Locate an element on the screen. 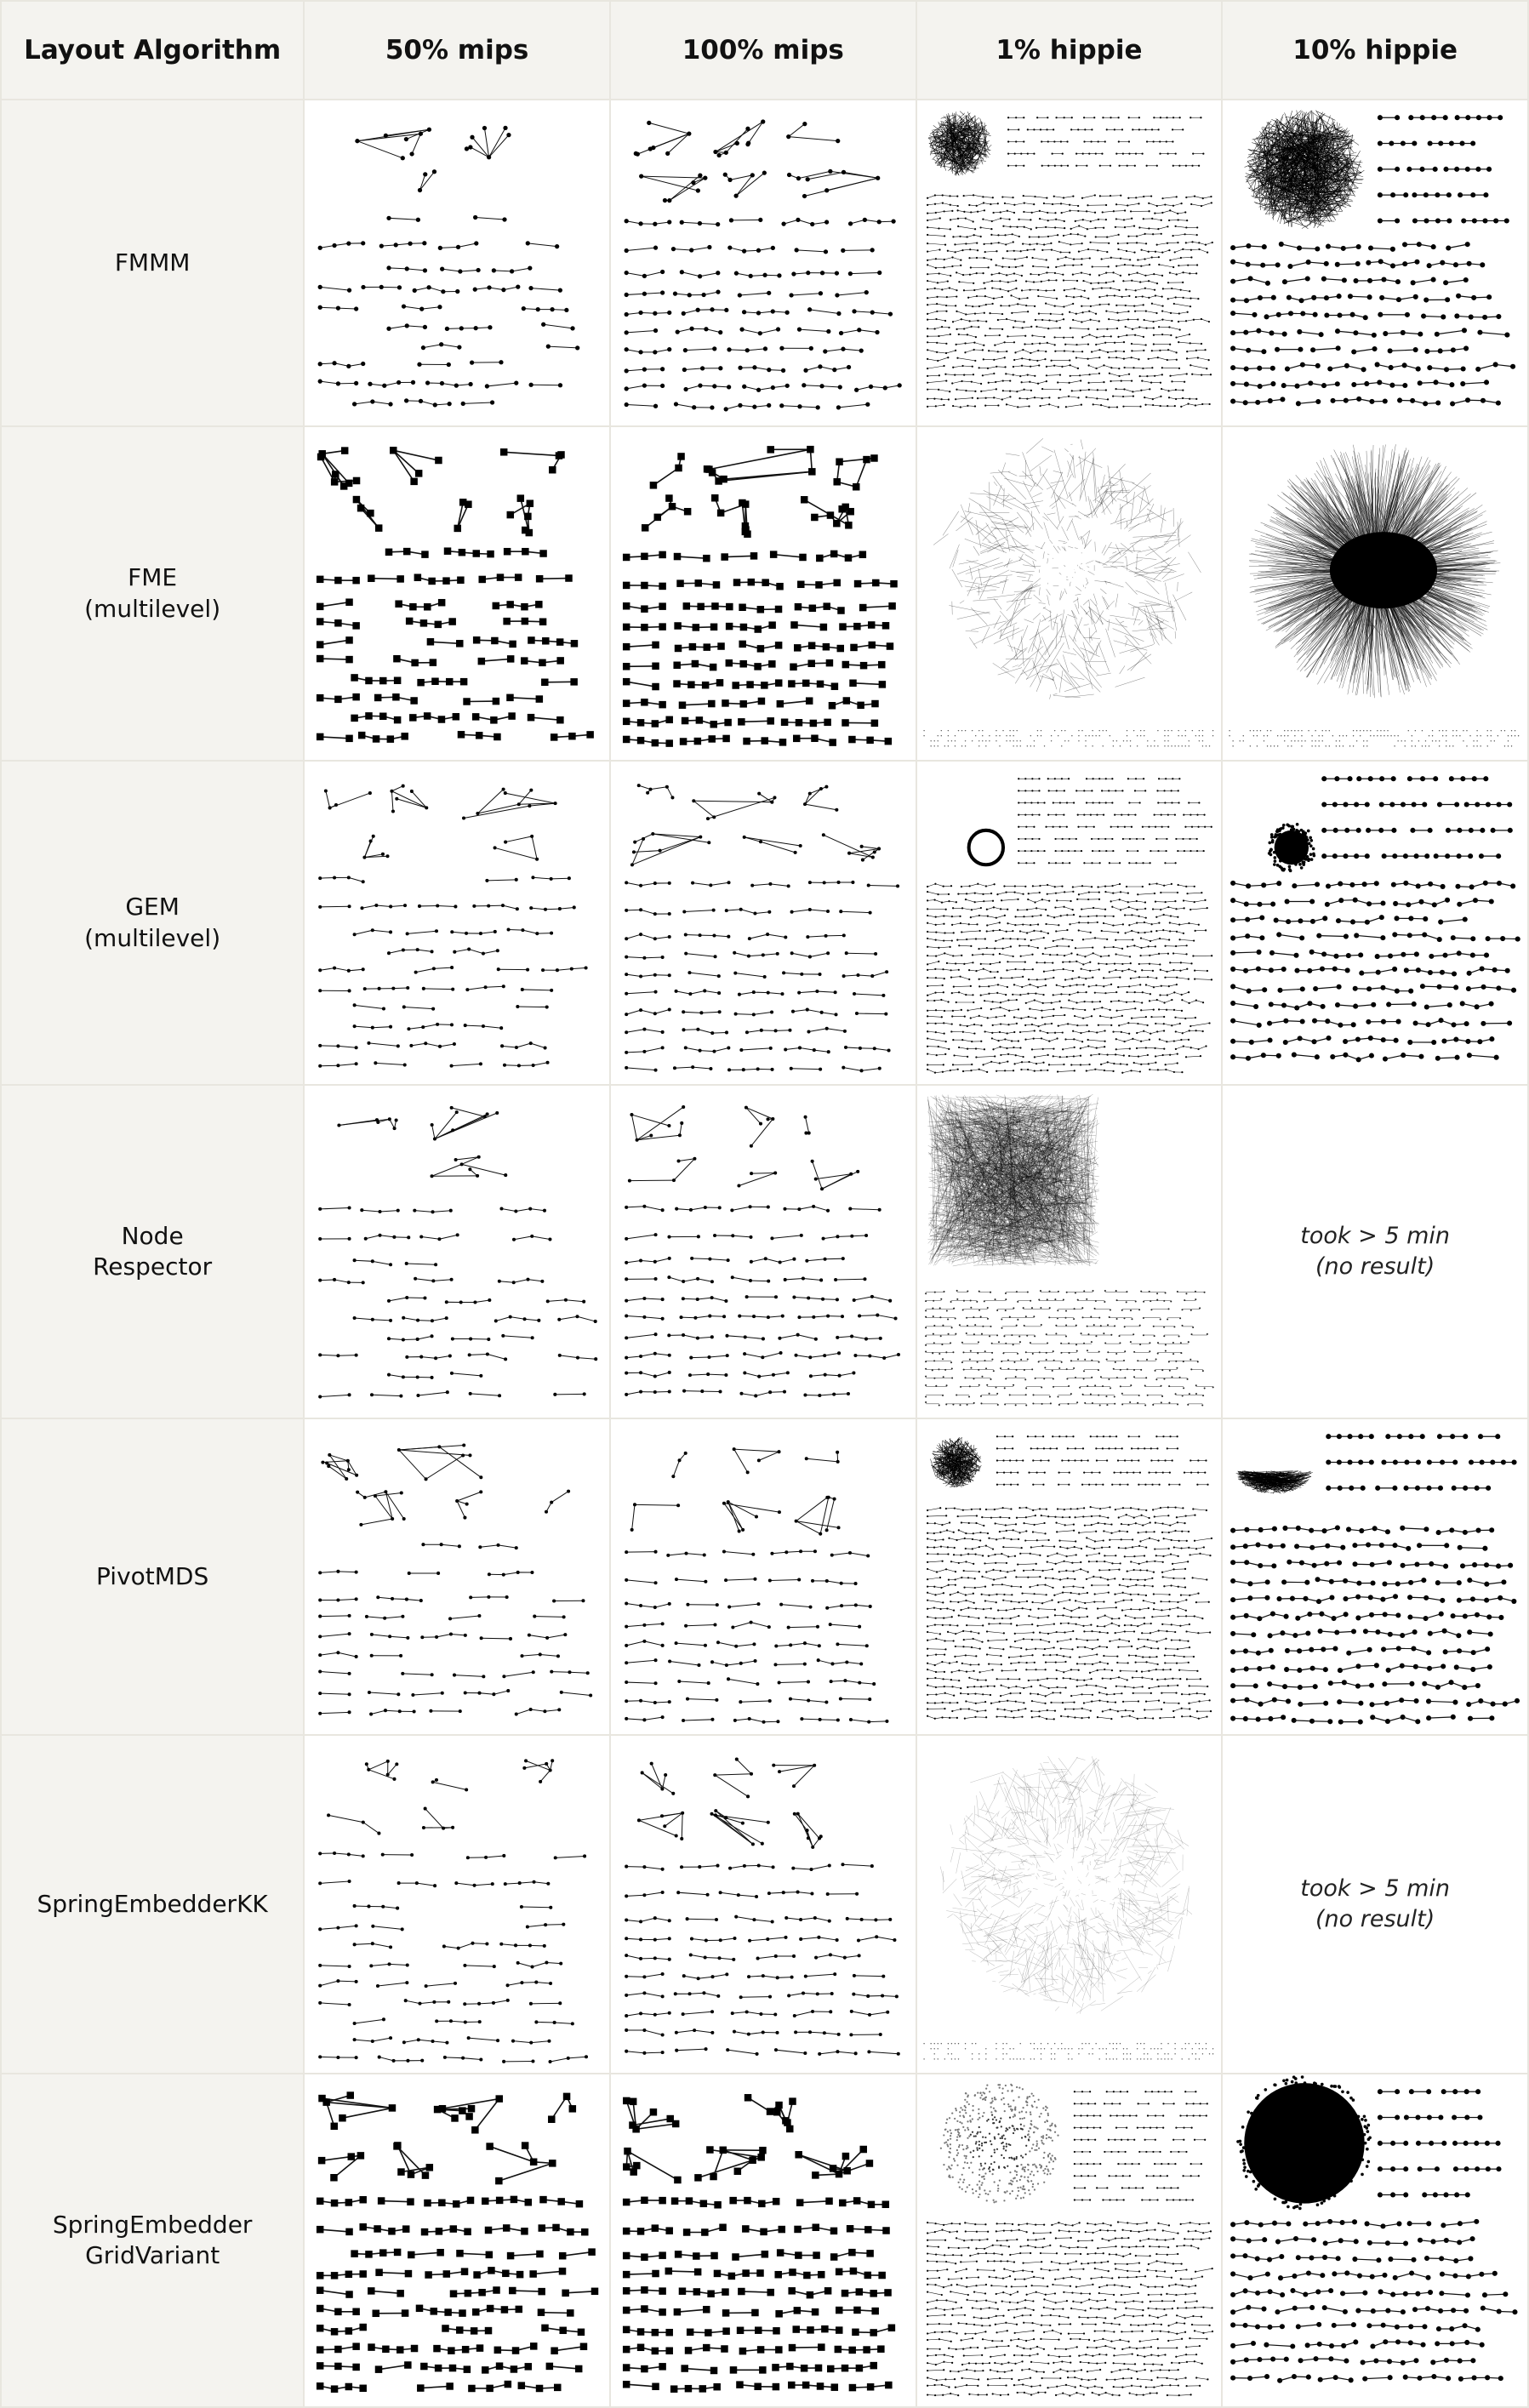  header-col-1-hippie: 1% hippie is located at coordinates (1069, 50).